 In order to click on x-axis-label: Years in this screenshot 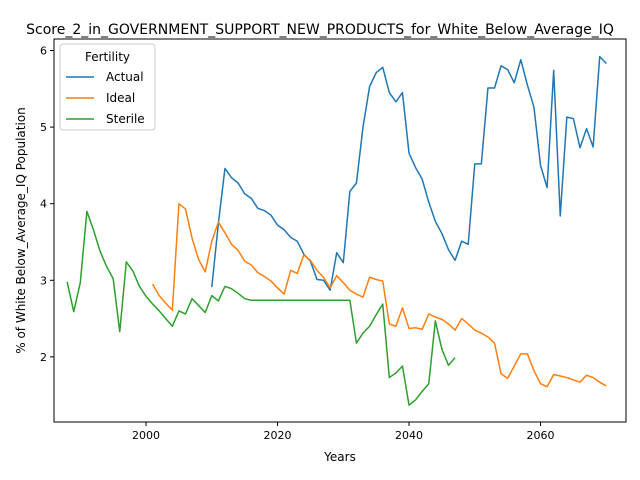, I will do `click(339, 457)`.